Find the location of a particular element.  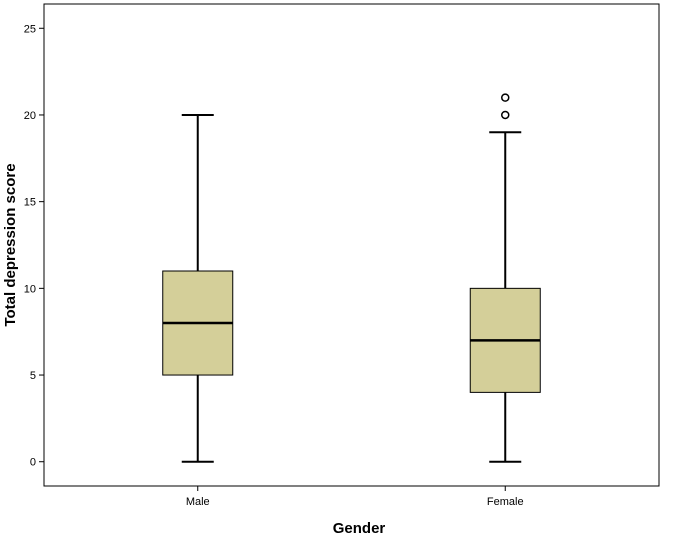

box-female is located at coordinates (505, 278).